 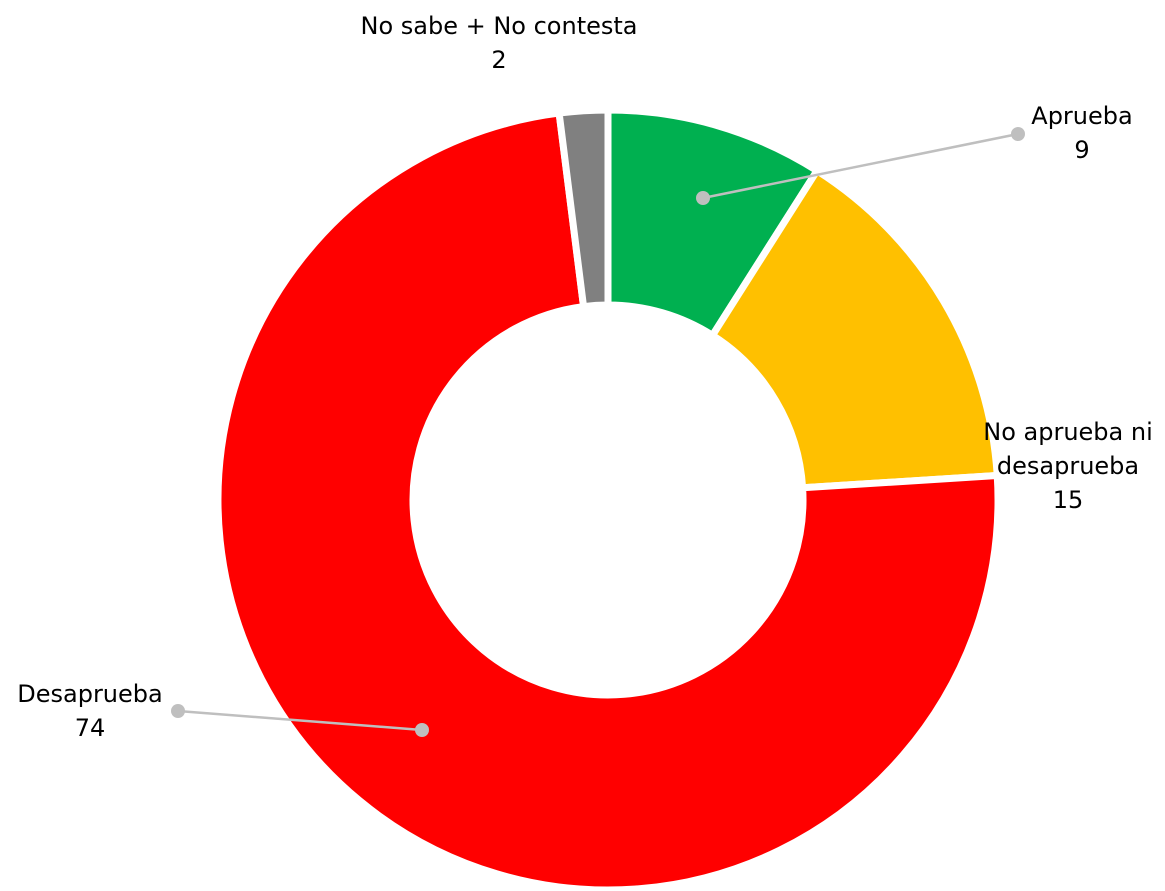 I want to click on label-aprueba: Aprueba 9, so click(x=1081, y=133).